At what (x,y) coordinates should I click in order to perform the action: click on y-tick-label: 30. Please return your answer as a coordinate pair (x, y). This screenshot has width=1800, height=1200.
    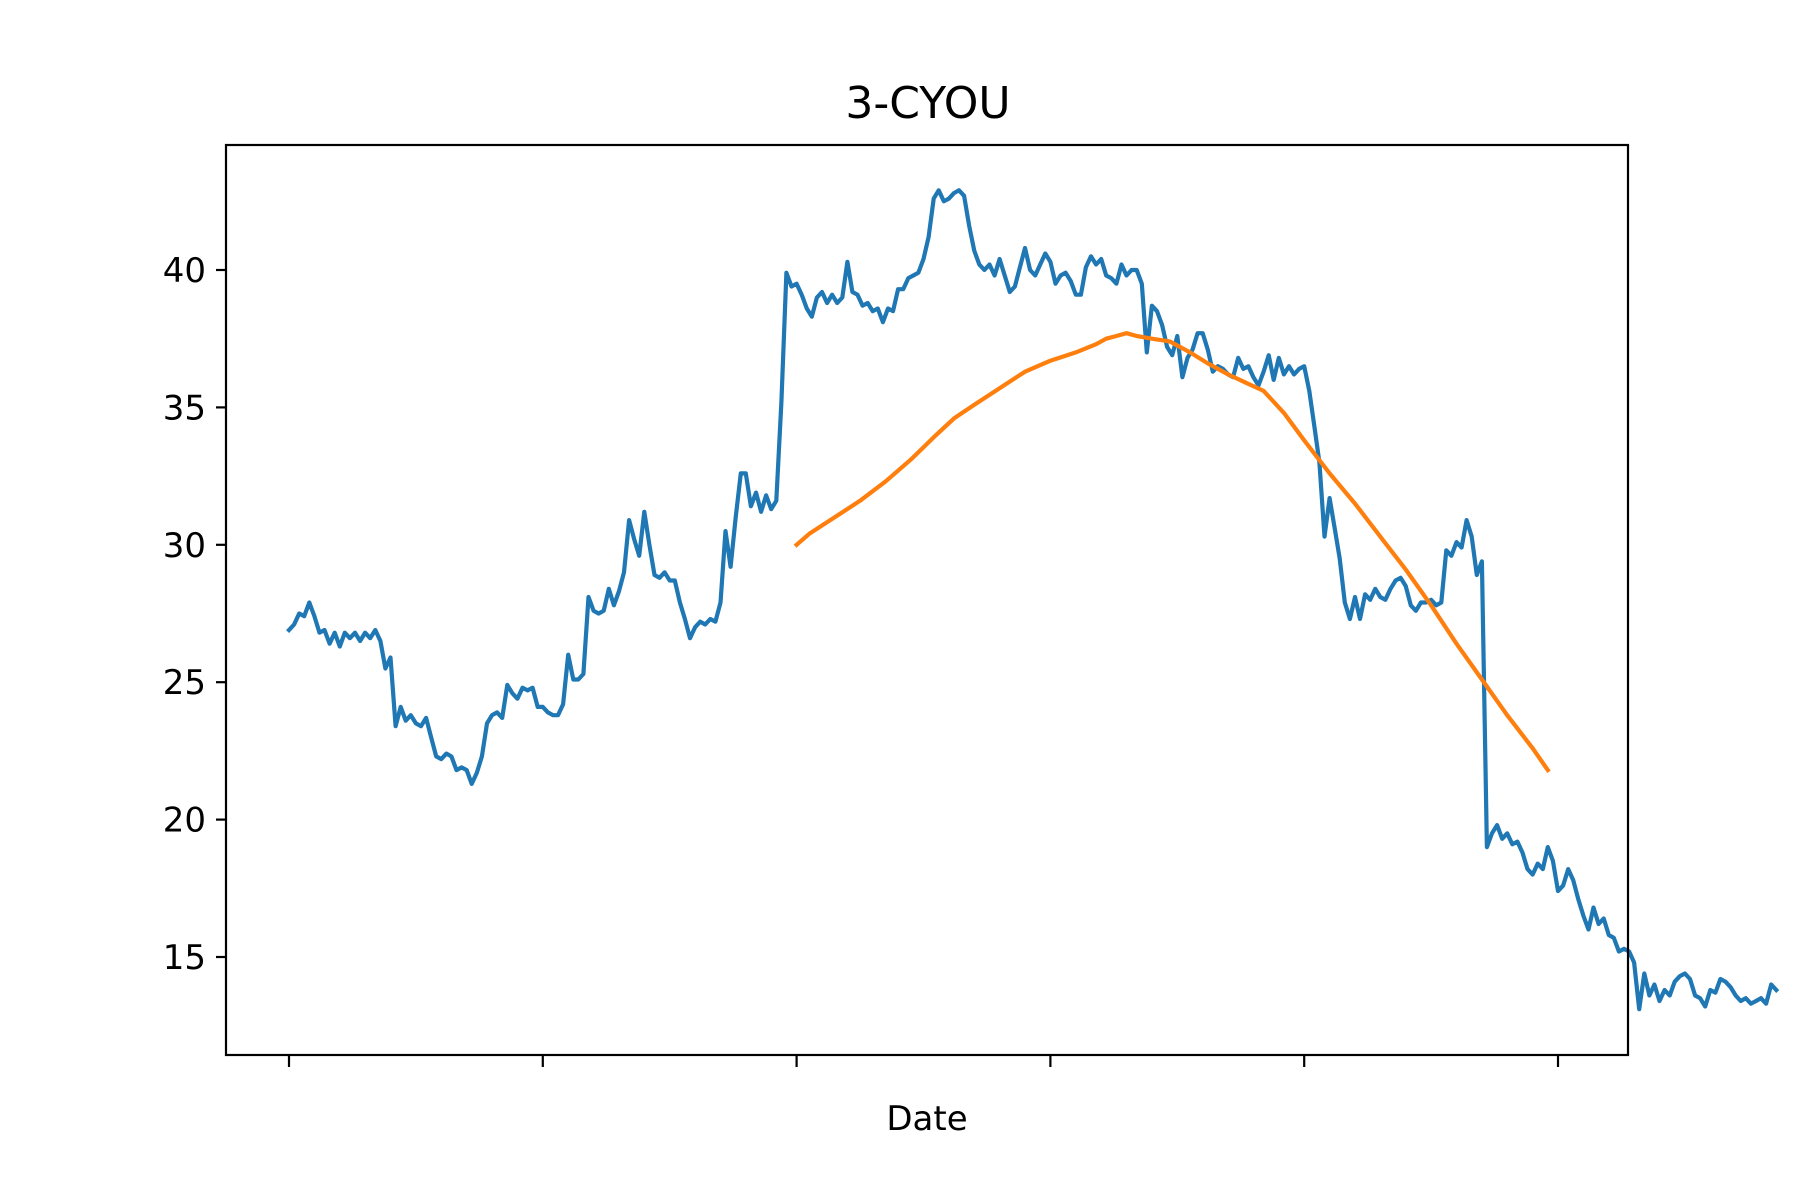
    Looking at the image, I should click on (184, 546).